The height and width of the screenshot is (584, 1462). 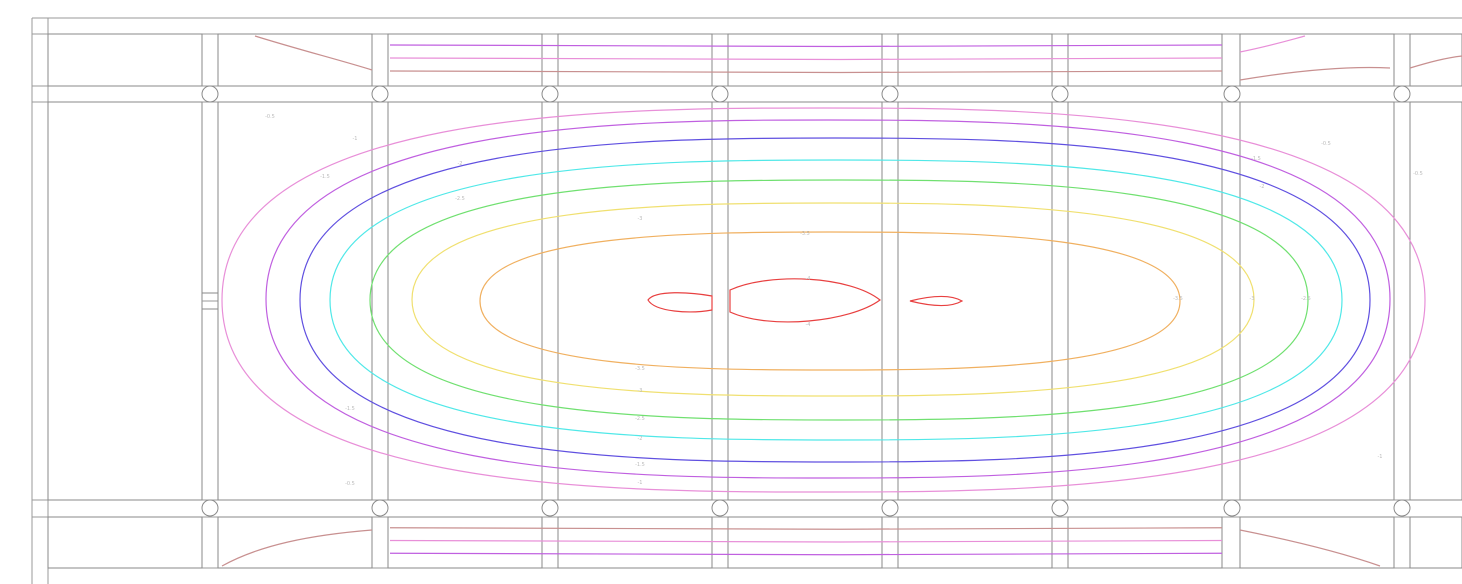 I want to click on contour-ring, so click(x=830, y=301).